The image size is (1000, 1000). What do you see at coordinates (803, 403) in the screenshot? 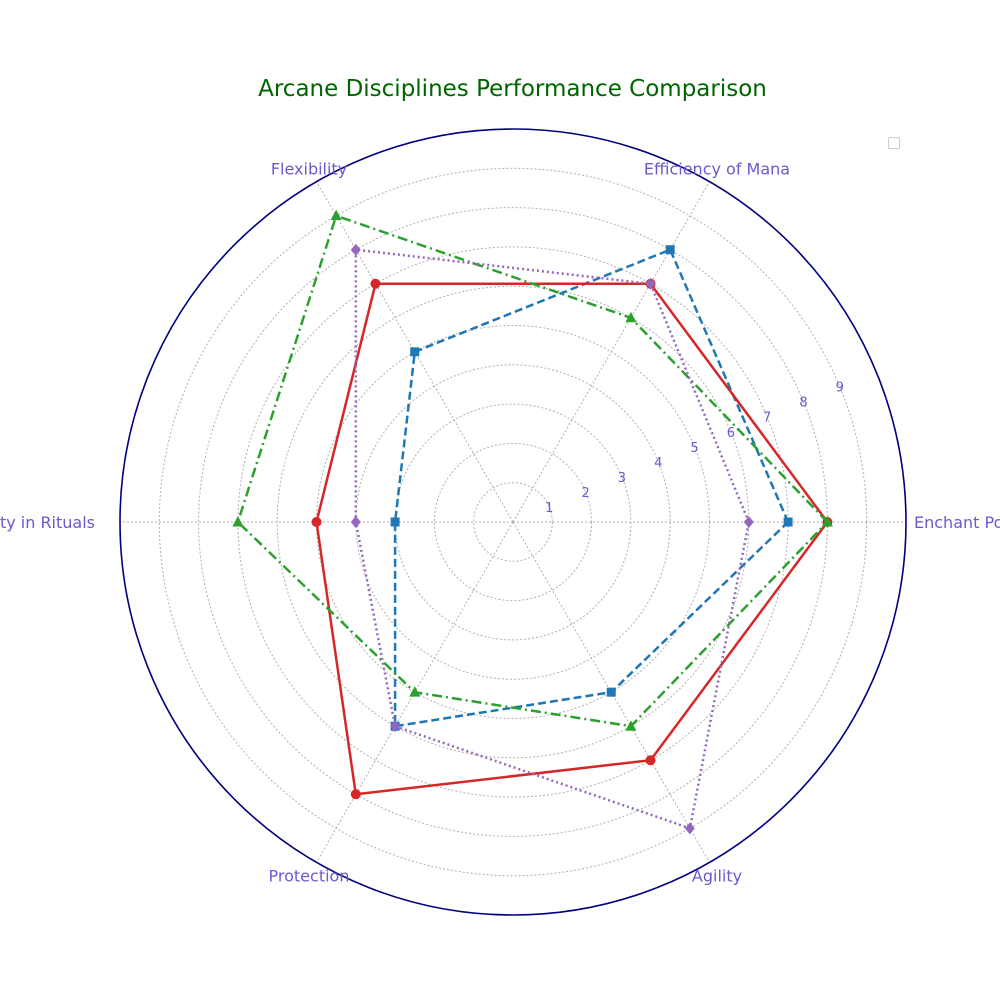
I see `radial-tick-label: 8` at bounding box center [803, 403].